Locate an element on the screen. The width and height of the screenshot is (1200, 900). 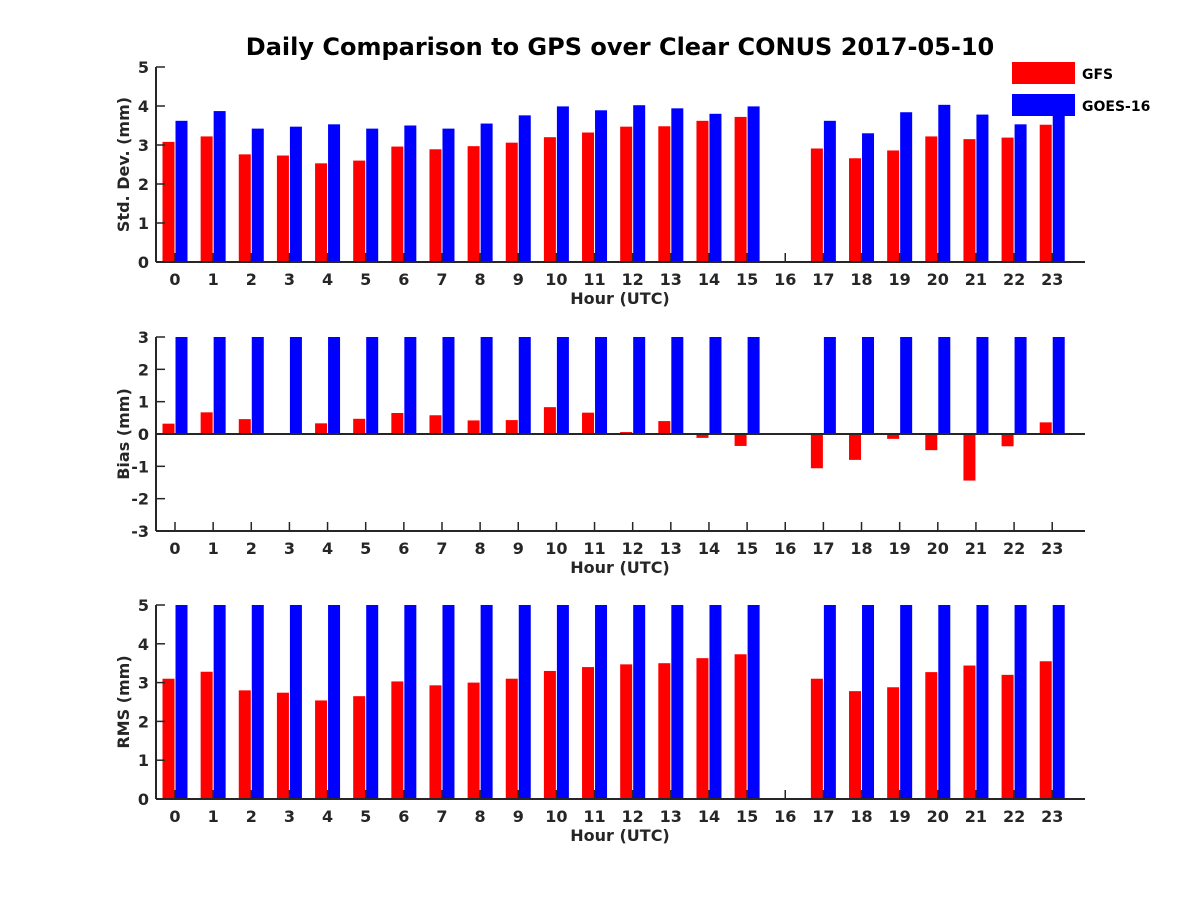
y-tick-label: 2 is located at coordinates (143, 184).